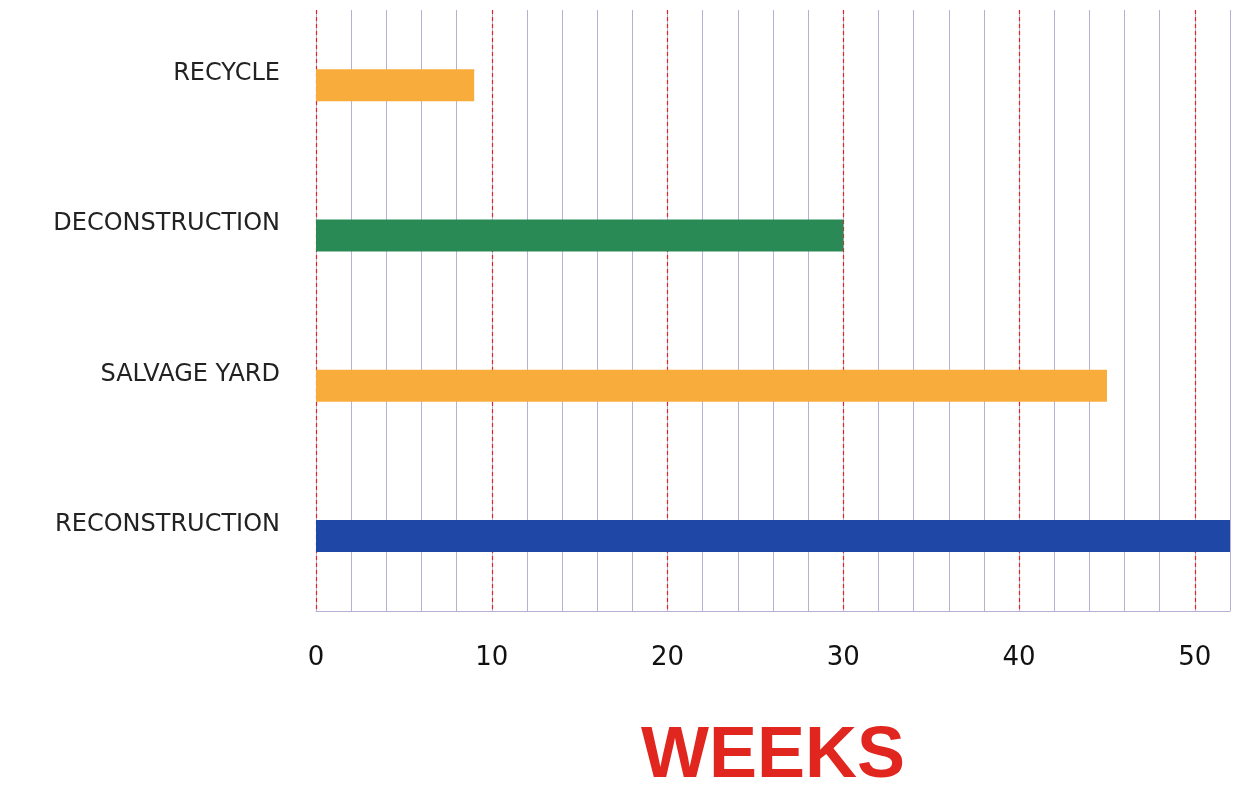  I want to click on x-axis-title: WEEKS, so click(773, 752).